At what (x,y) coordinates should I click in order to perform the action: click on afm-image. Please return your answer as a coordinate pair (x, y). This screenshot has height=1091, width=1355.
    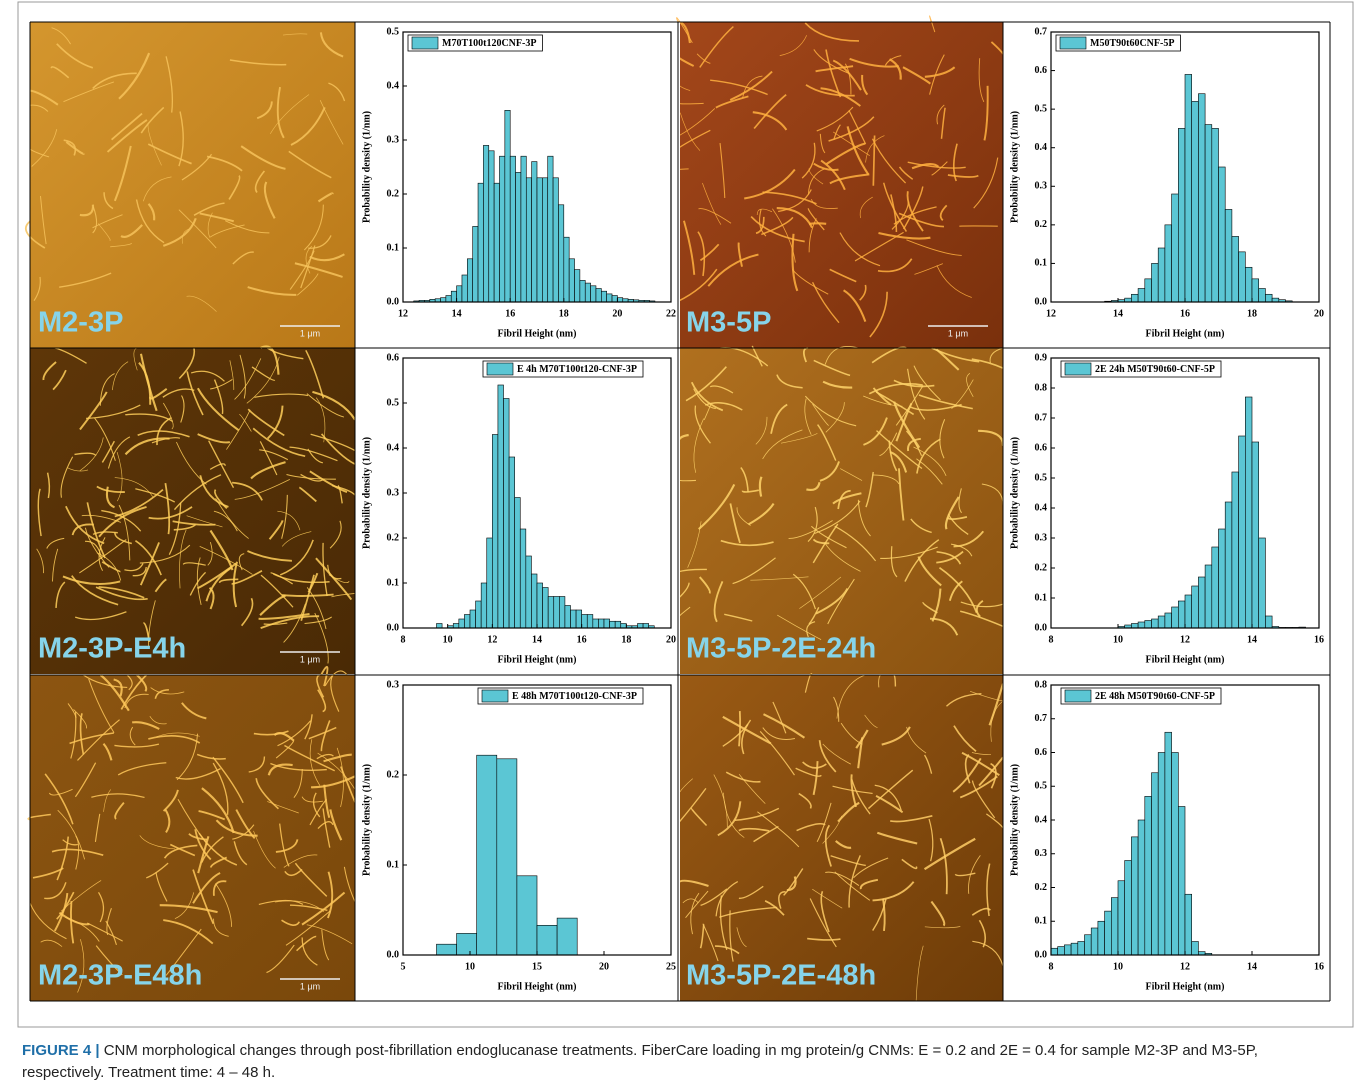
    Looking at the image, I should click on (840, 509).